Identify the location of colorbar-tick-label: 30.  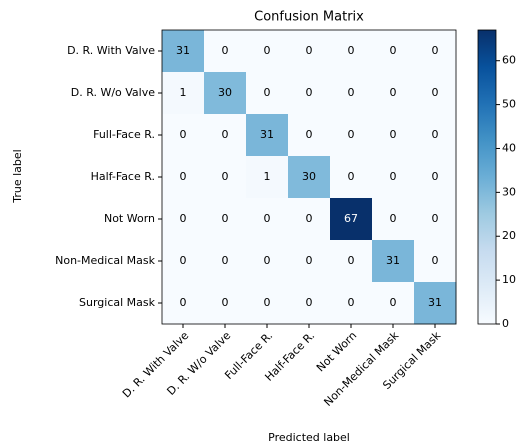
(509, 191).